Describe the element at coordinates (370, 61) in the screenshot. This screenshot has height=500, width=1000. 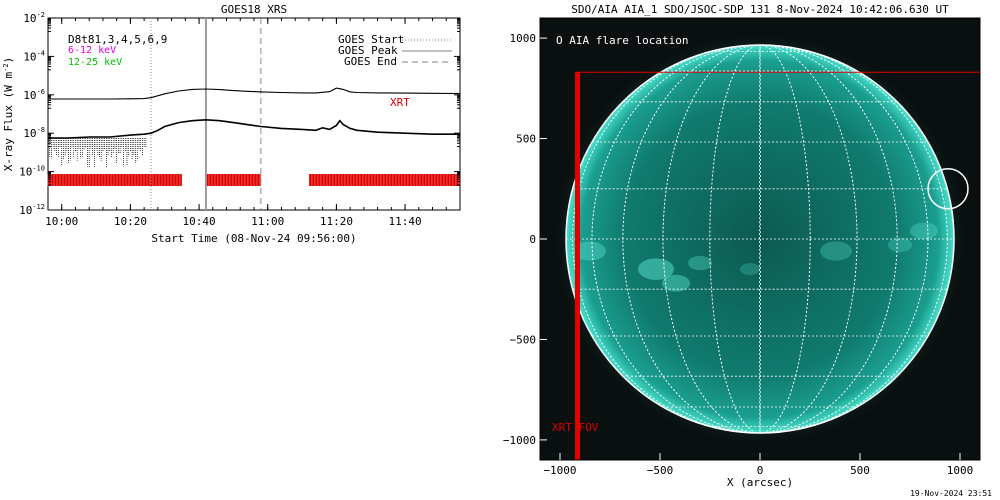
I see `legend-goes-end: GOES End` at that location.